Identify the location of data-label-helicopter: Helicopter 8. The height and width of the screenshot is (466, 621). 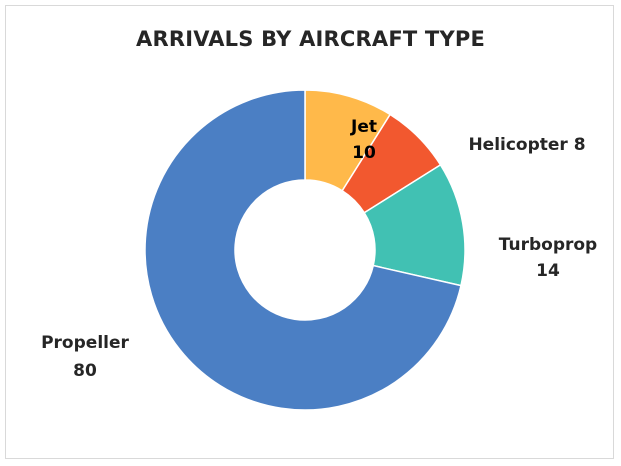
(526, 145).